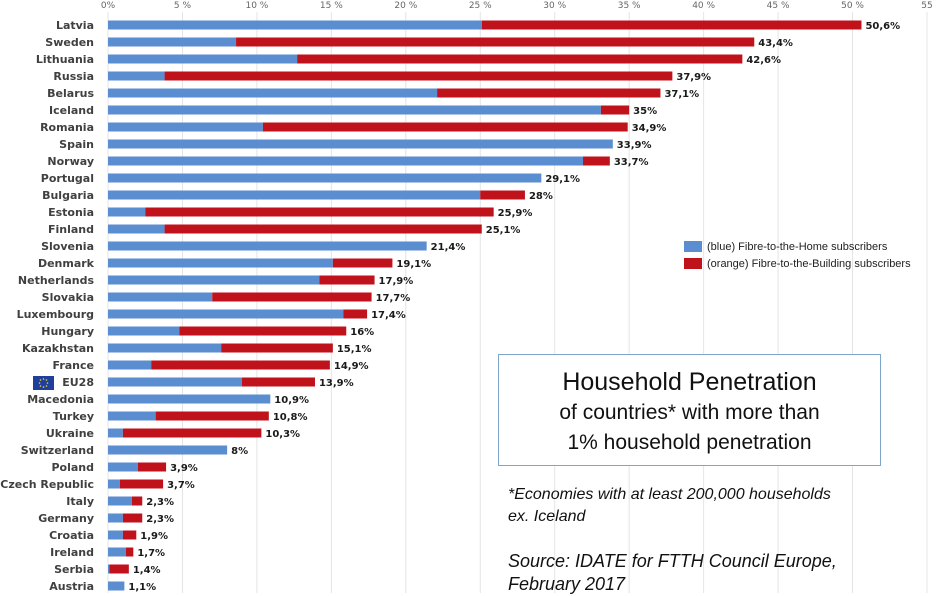 The image size is (948, 596). What do you see at coordinates (184, 468) in the screenshot?
I see `total-label: 3,9%` at bounding box center [184, 468].